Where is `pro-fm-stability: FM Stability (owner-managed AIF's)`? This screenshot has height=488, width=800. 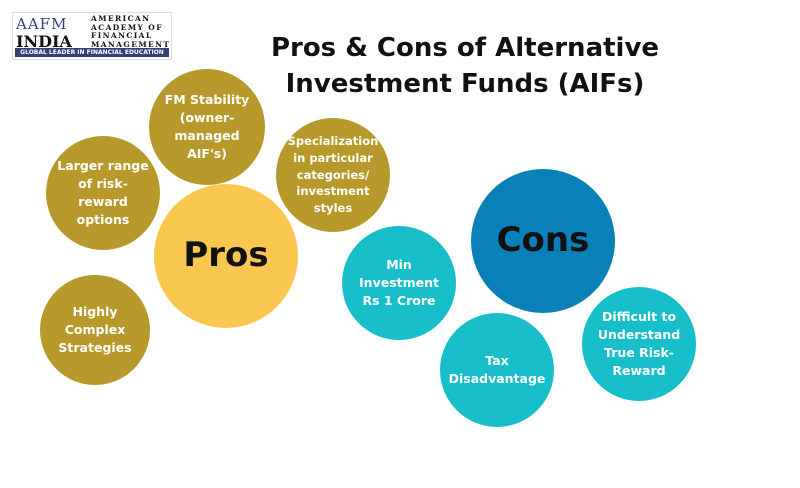 pro-fm-stability: FM Stability (owner-managed AIF's) is located at coordinates (207, 127).